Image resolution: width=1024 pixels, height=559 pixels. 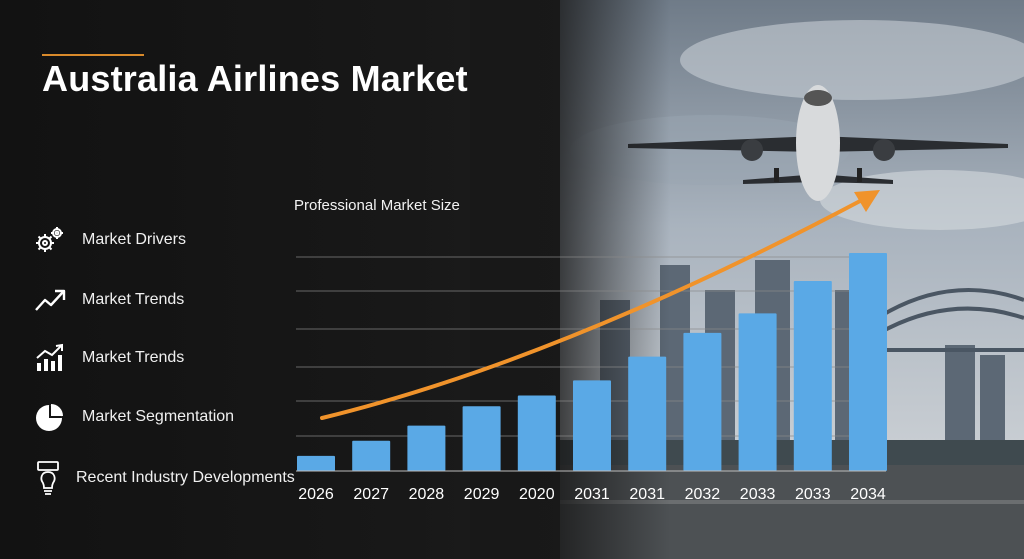 I want to click on trend-arrow-head, so click(x=867, y=201).